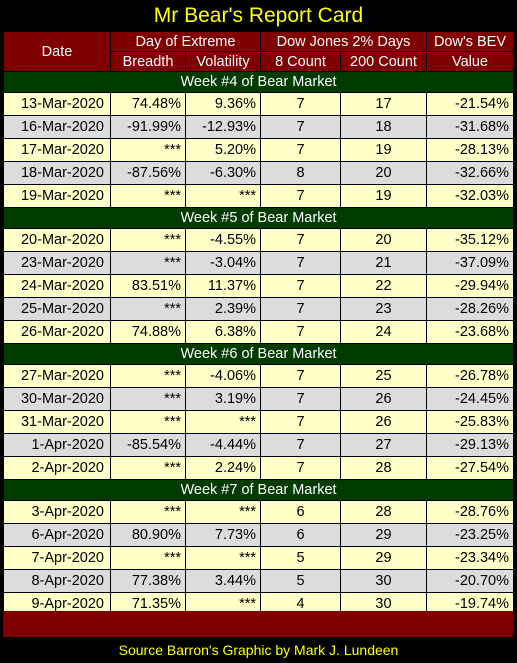  What do you see at coordinates (383, 445) in the screenshot?
I see `cell-200-count: 27` at bounding box center [383, 445].